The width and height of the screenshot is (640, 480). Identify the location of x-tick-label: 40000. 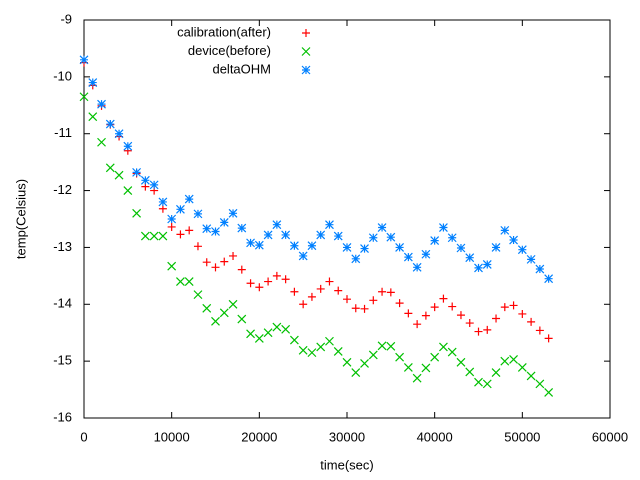
(435, 436).